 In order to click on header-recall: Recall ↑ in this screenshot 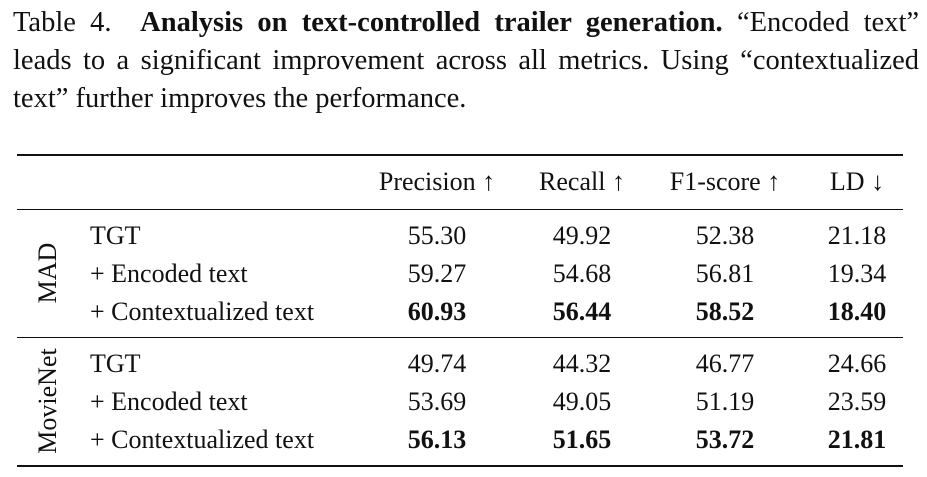, I will do `click(582, 181)`.